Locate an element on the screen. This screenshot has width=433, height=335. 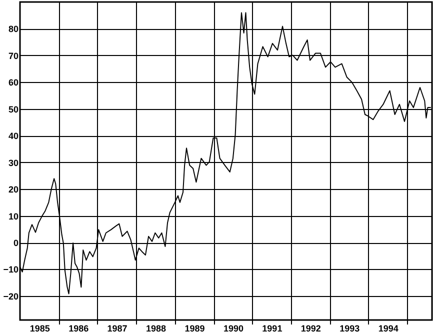
x-tick-label: 1987 is located at coordinates (117, 329).